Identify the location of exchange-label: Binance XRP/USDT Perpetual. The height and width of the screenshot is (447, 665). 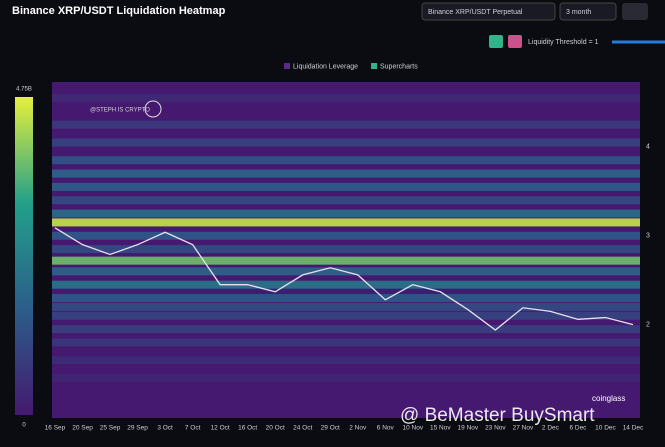
(475, 12).